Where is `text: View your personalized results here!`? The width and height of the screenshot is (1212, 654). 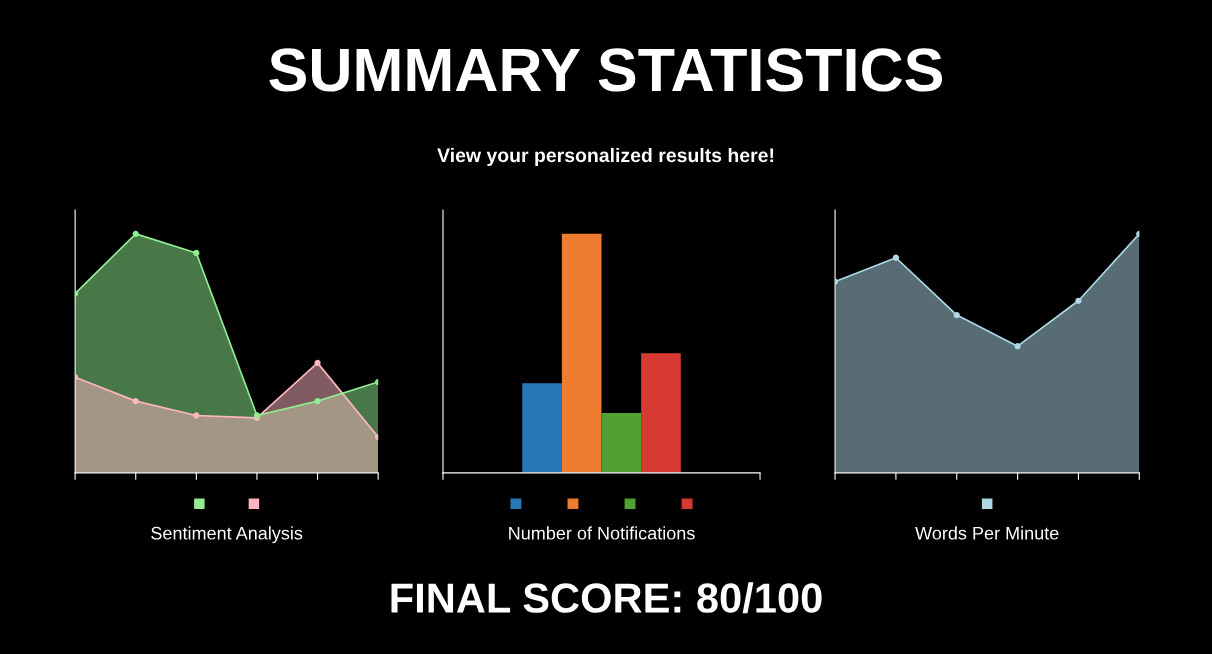
text: View your personalized results here! is located at coordinates (605, 157).